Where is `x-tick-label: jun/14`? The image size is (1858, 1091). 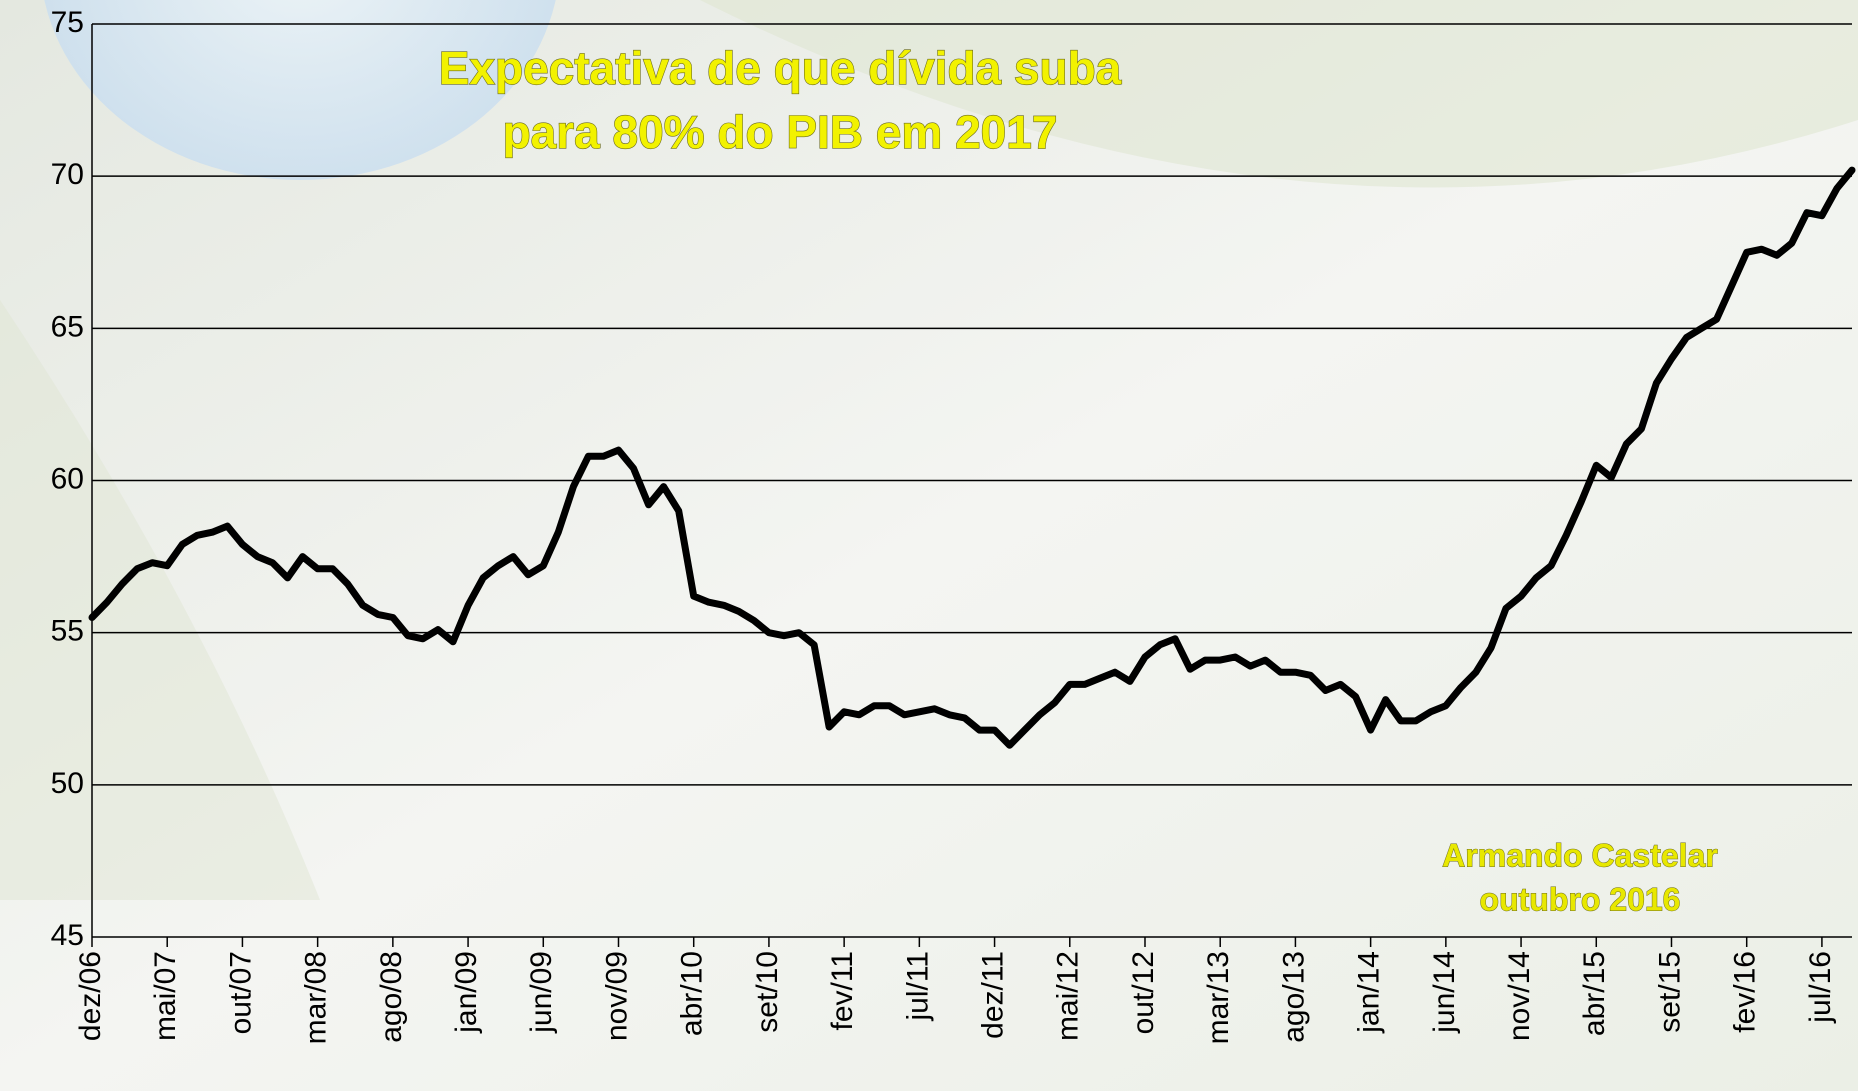
x-tick-label: jun/14 is located at coordinates (1444, 992).